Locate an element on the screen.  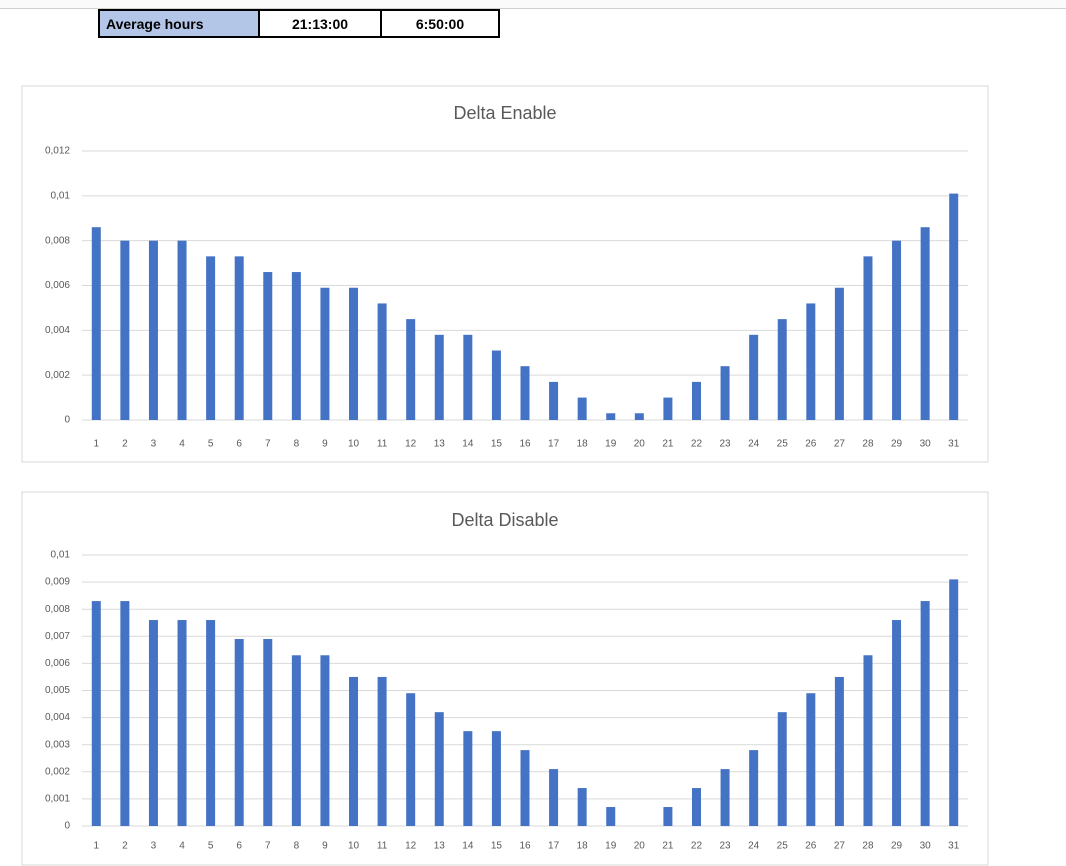
table-cell: Average hours is located at coordinates (179, 23).